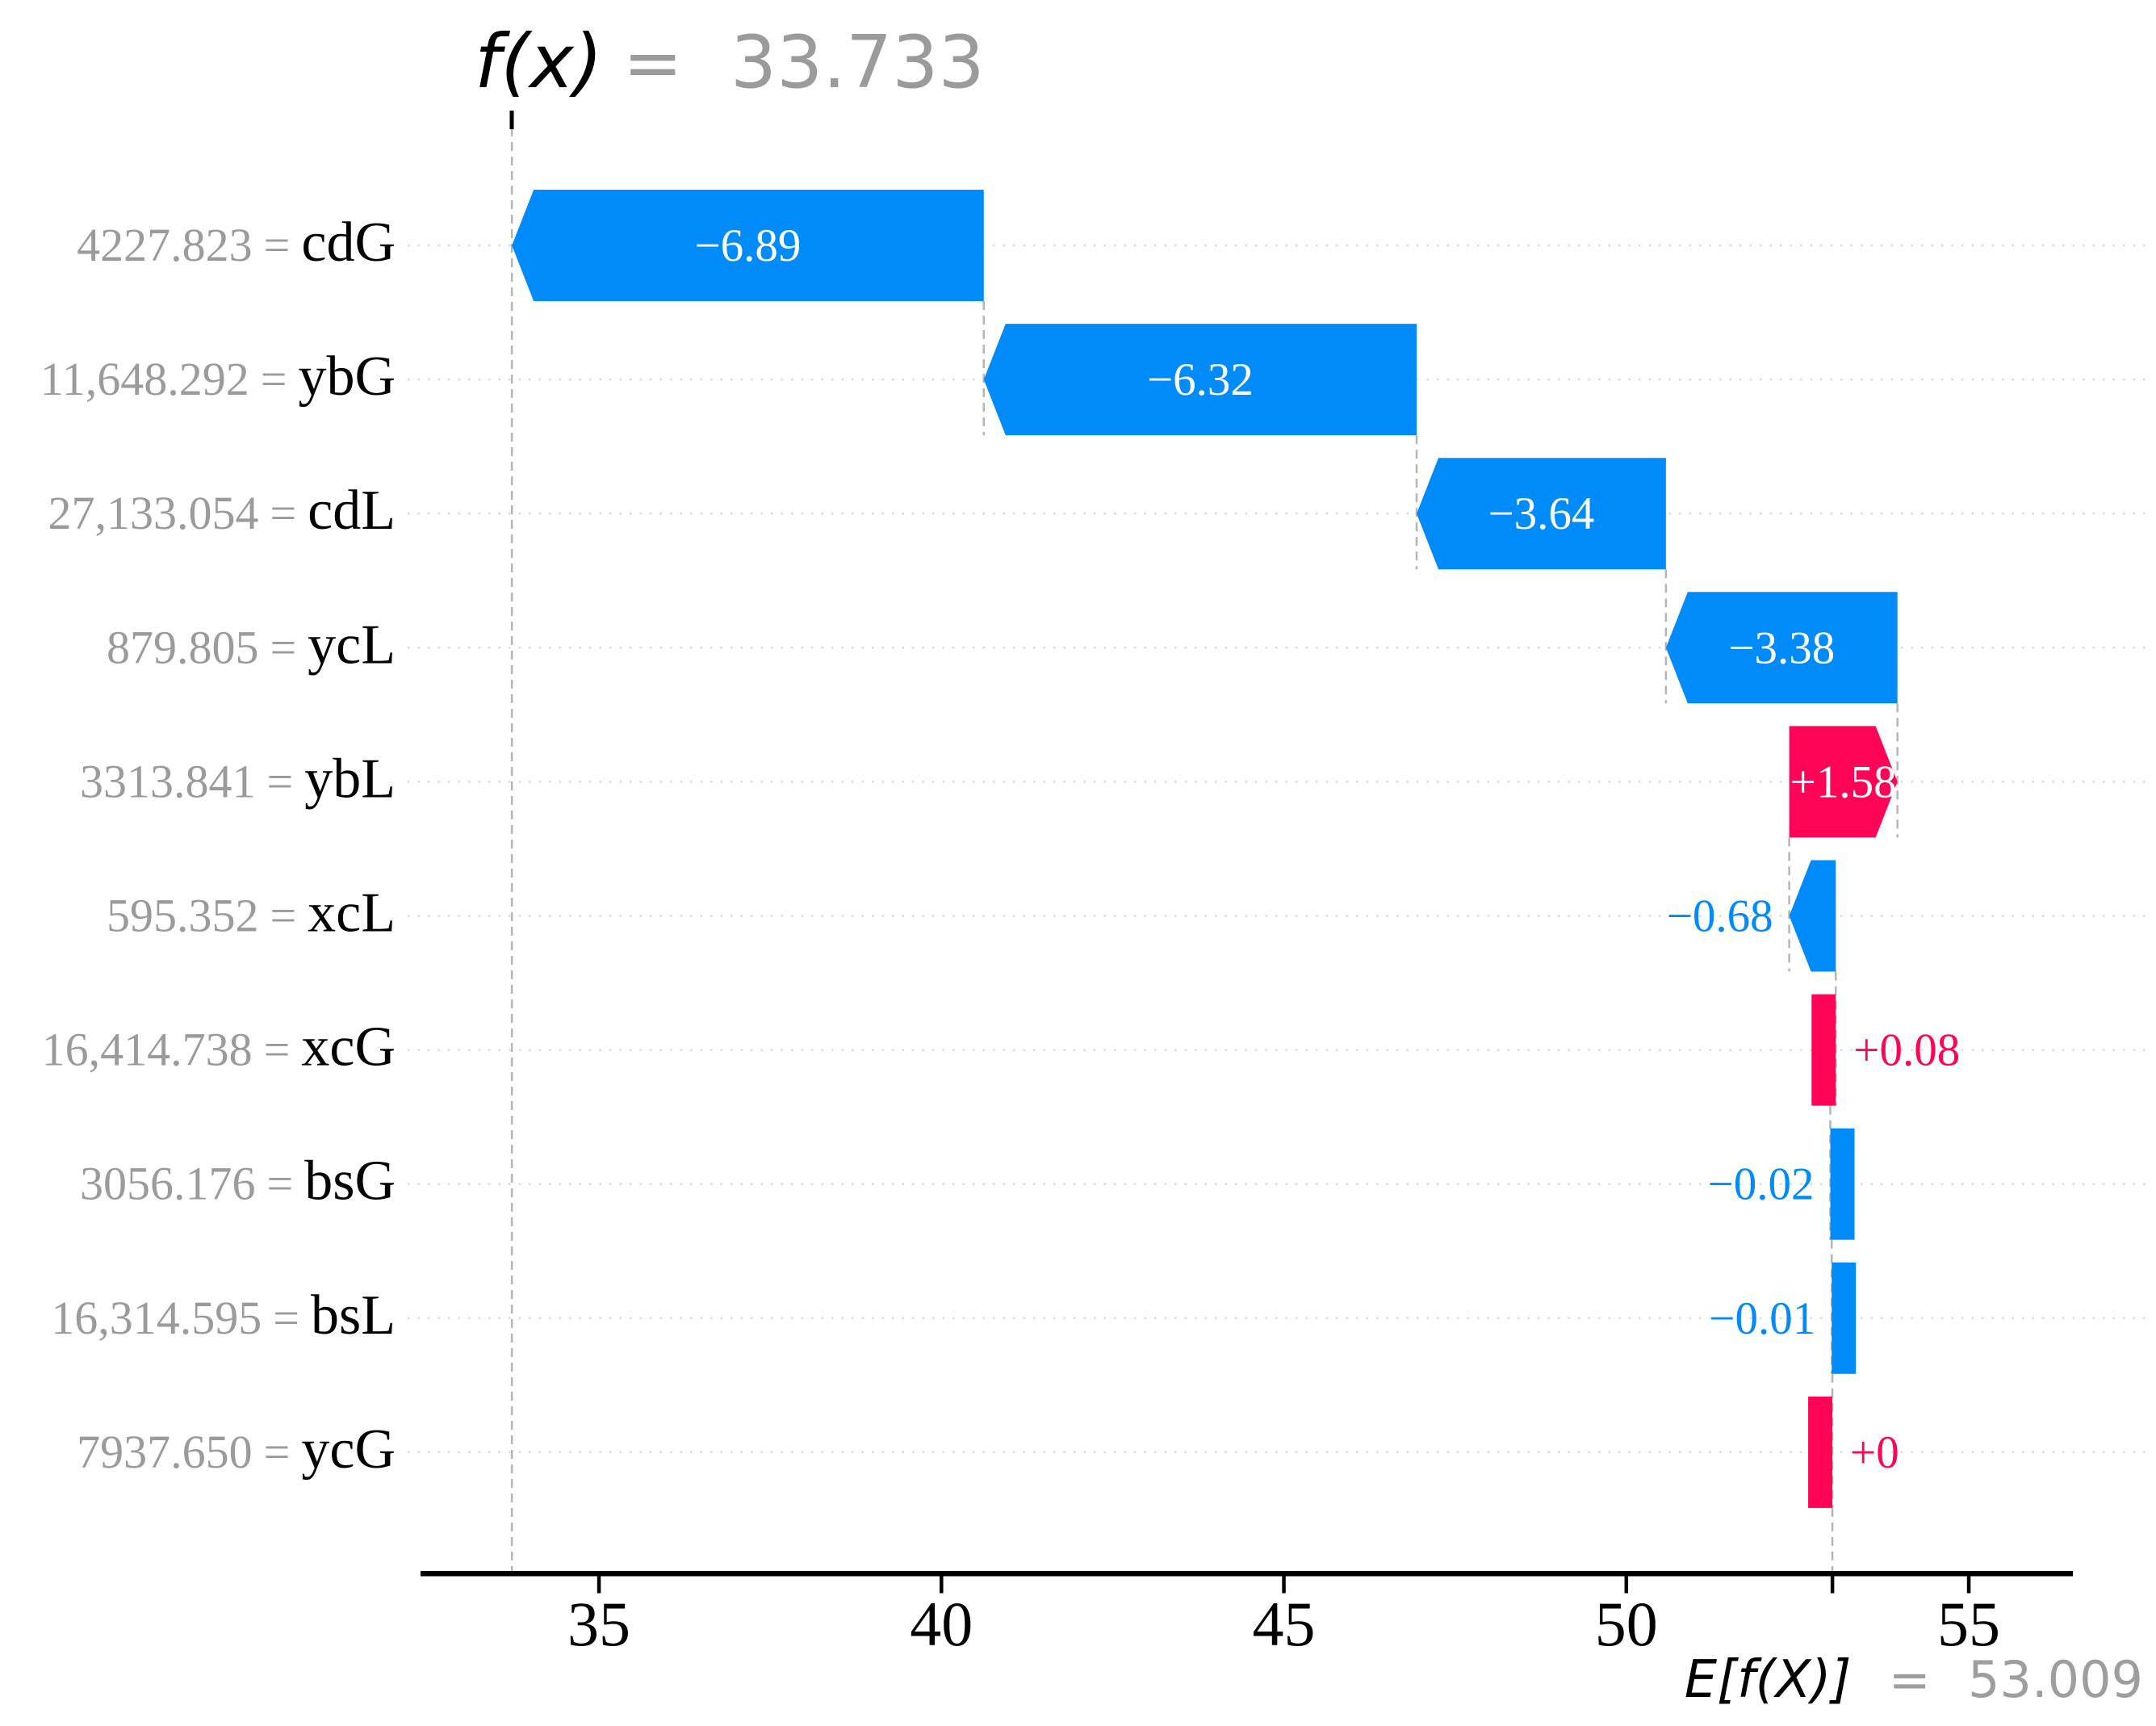 This screenshot has width=2156, height=1726. What do you see at coordinates (348, 1449) in the screenshot?
I see `row-feature-ycG: ycG` at bounding box center [348, 1449].